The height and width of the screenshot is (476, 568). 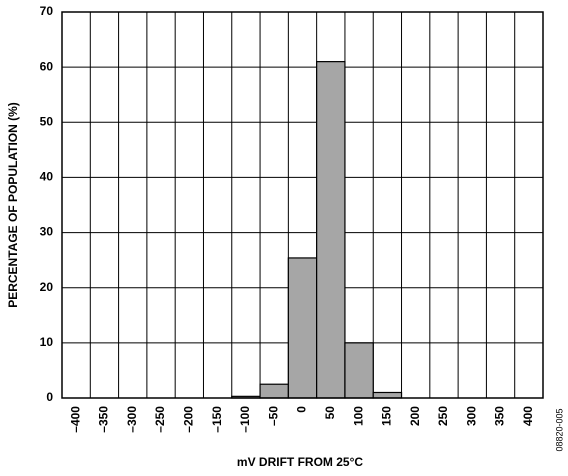 What do you see at coordinates (47, 342) in the screenshot?
I see `y-tick-label: 10` at bounding box center [47, 342].